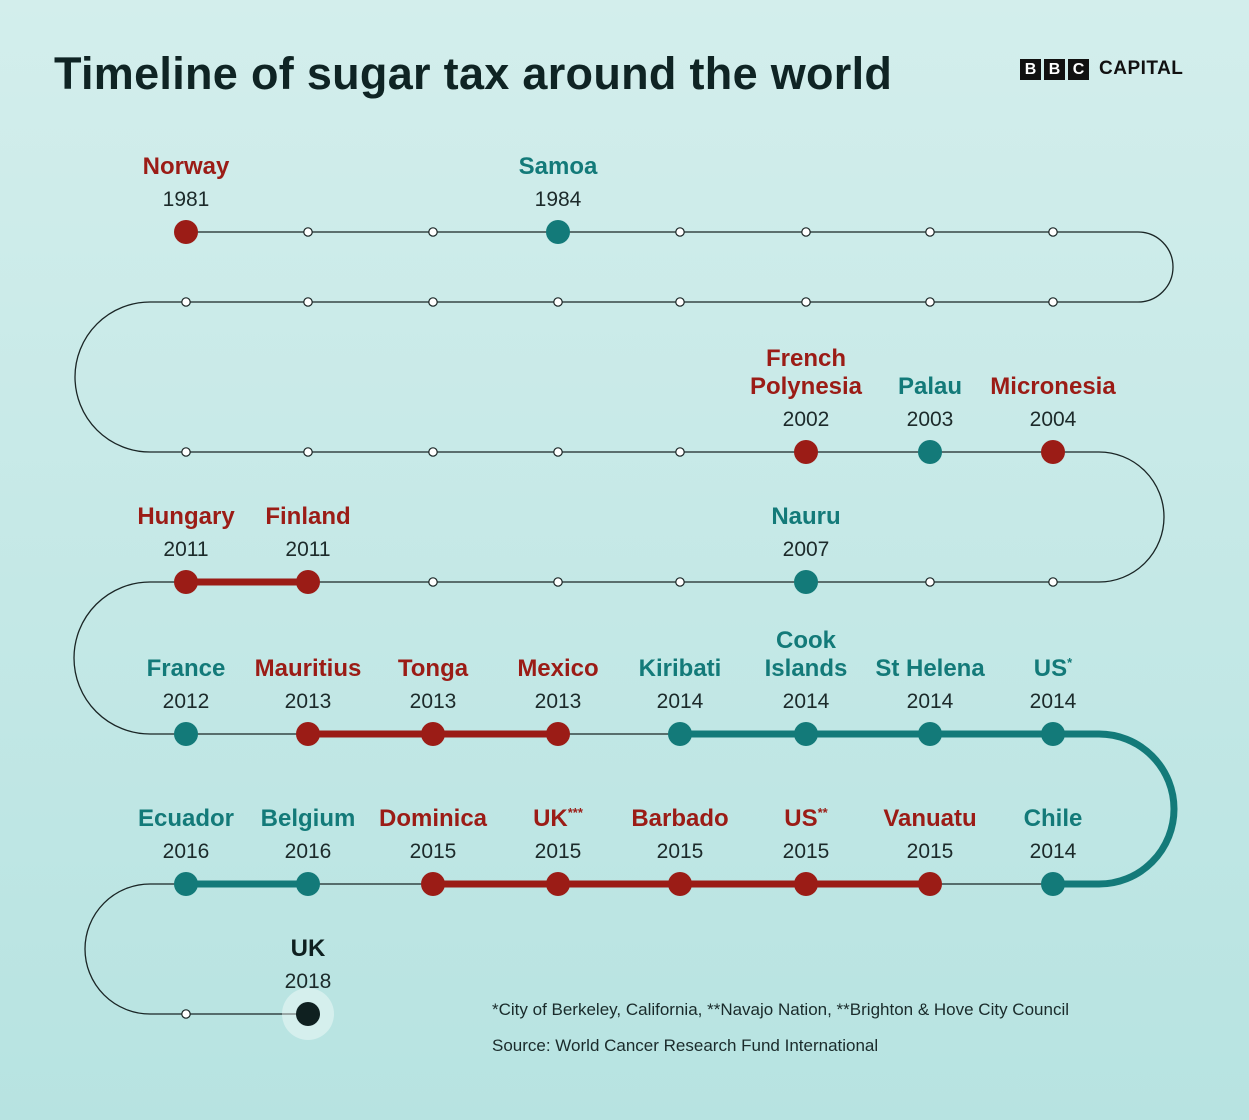 The image size is (1249, 1120). Describe the element at coordinates (806, 818) in the screenshot. I see `event-country: US**` at that location.